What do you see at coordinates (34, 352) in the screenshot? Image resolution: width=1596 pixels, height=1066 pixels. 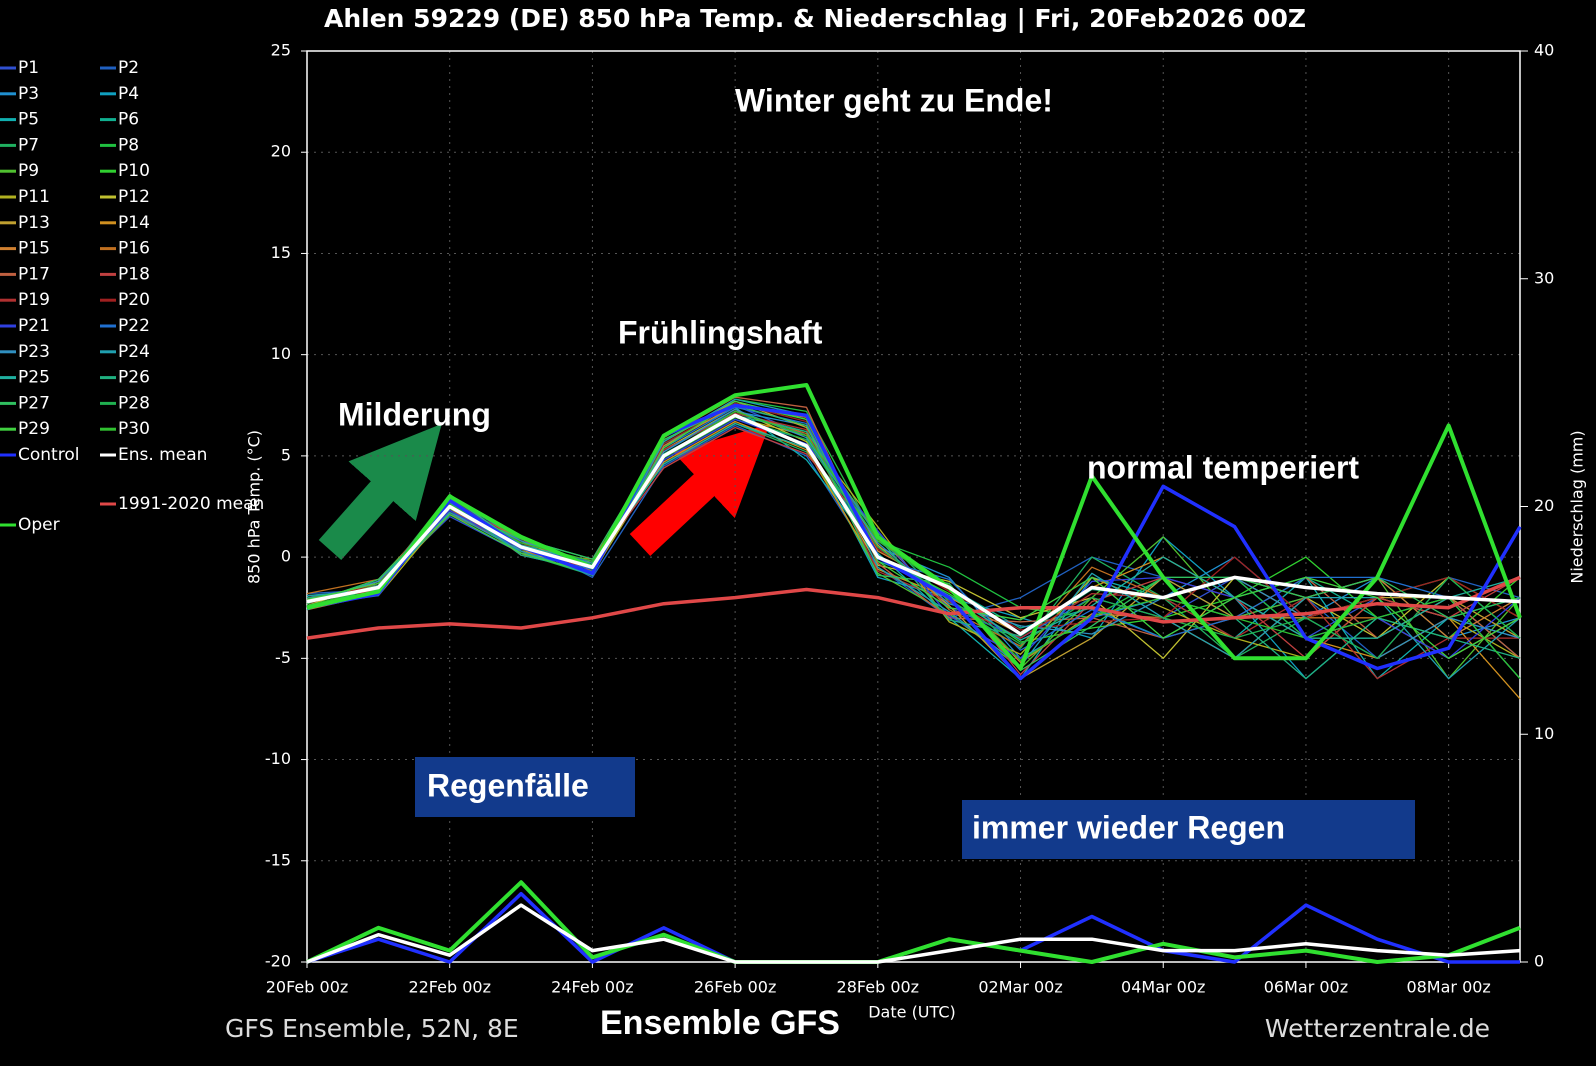 I see `legend-label: P23` at bounding box center [34, 352].